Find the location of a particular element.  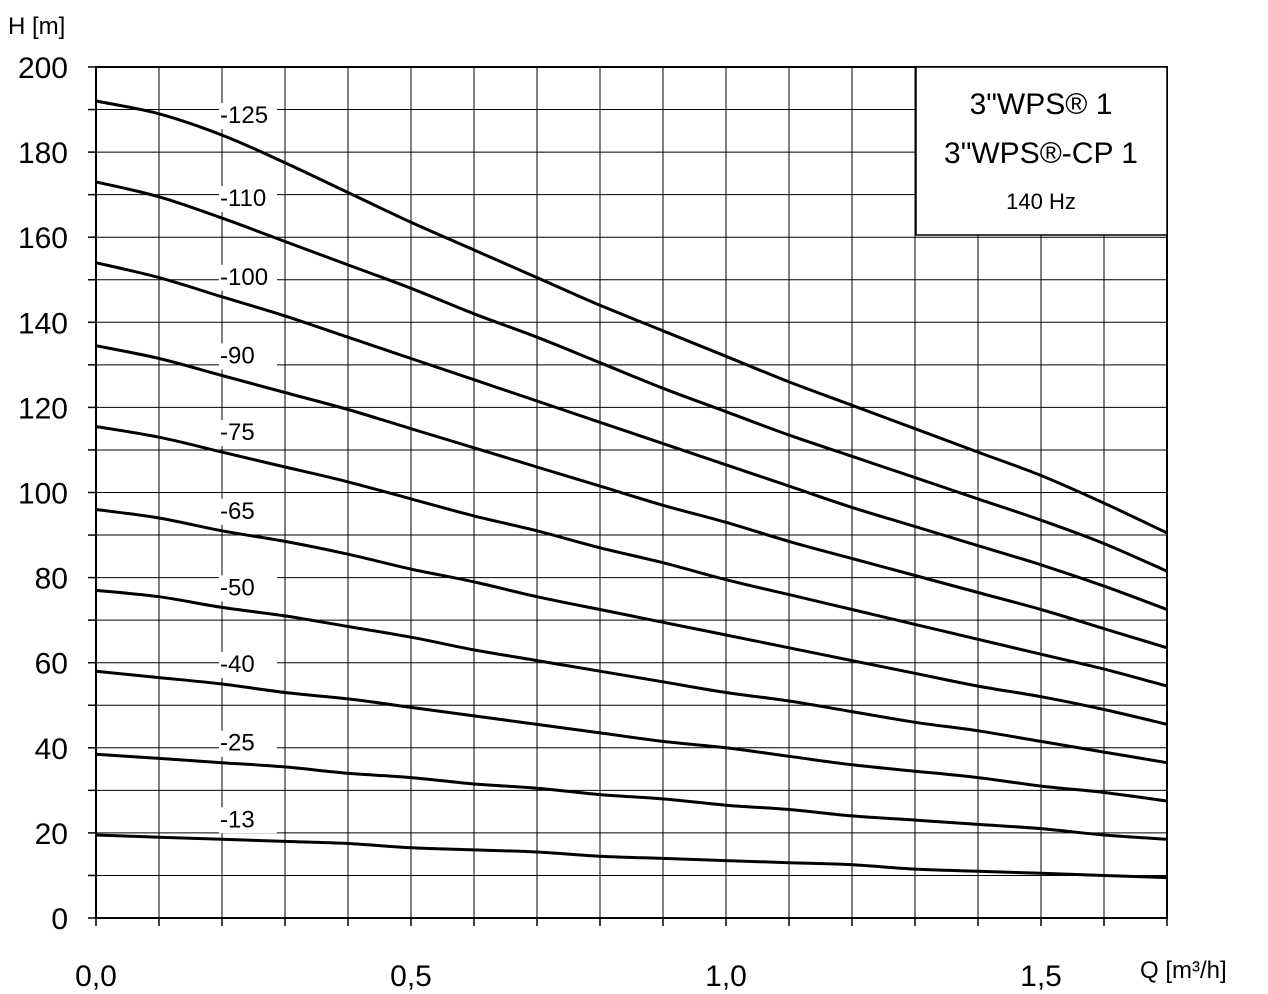

curve-label: -100 is located at coordinates (244, 277).